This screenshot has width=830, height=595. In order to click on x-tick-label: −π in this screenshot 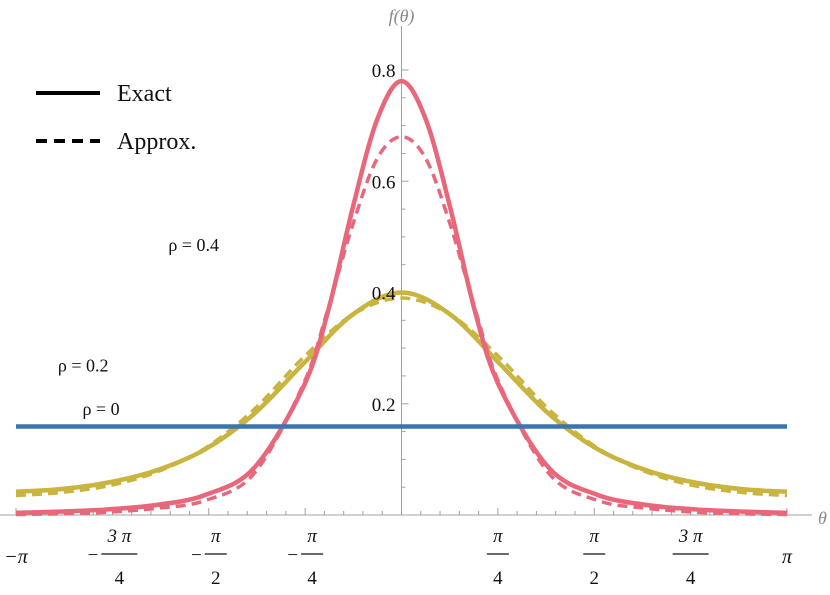, I will do `click(16, 557)`.